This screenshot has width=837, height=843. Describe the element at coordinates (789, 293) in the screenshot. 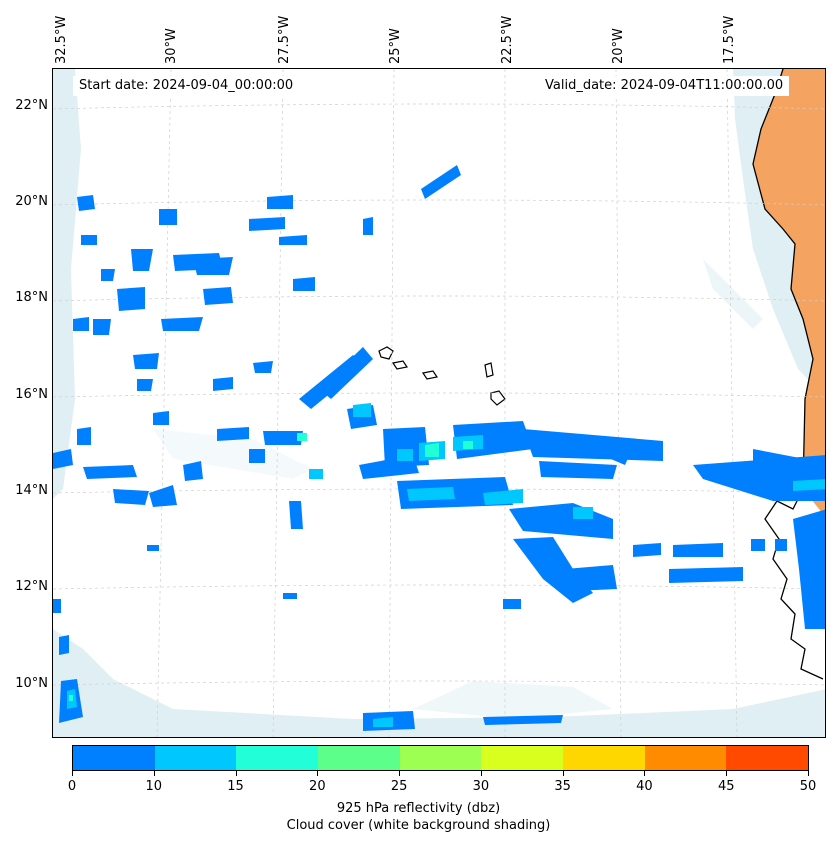

I see `land-africa` at that location.